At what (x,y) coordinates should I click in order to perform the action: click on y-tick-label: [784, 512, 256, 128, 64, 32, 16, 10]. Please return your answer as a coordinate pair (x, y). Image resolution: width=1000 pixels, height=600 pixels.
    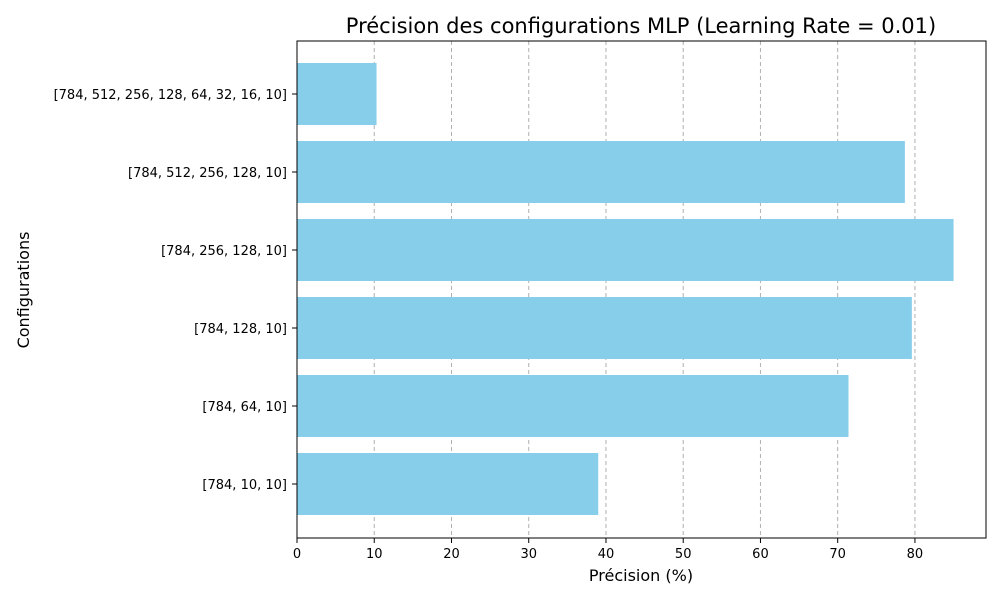
    Looking at the image, I should click on (170, 95).